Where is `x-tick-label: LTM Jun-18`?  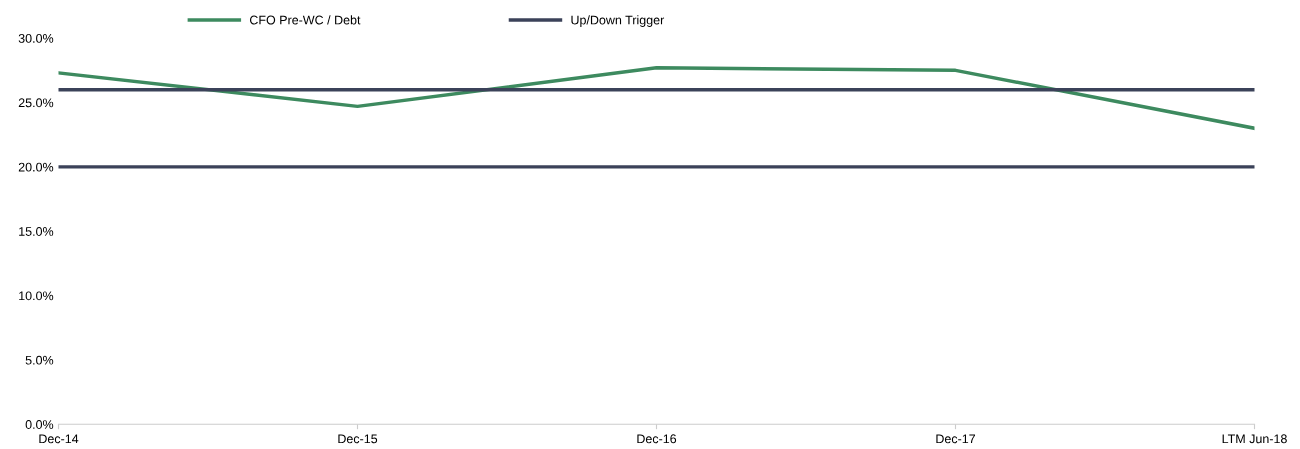
x-tick-label: LTM Jun-18 is located at coordinates (1254, 439).